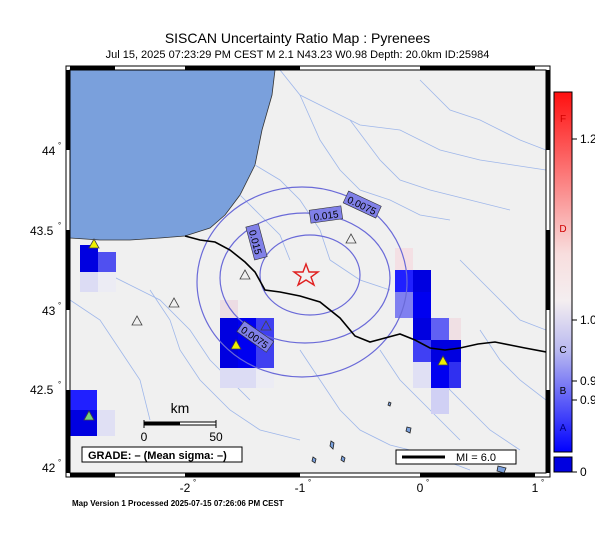 The width and height of the screenshot is (595, 544). I want to click on sea-area, so click(173, 155).